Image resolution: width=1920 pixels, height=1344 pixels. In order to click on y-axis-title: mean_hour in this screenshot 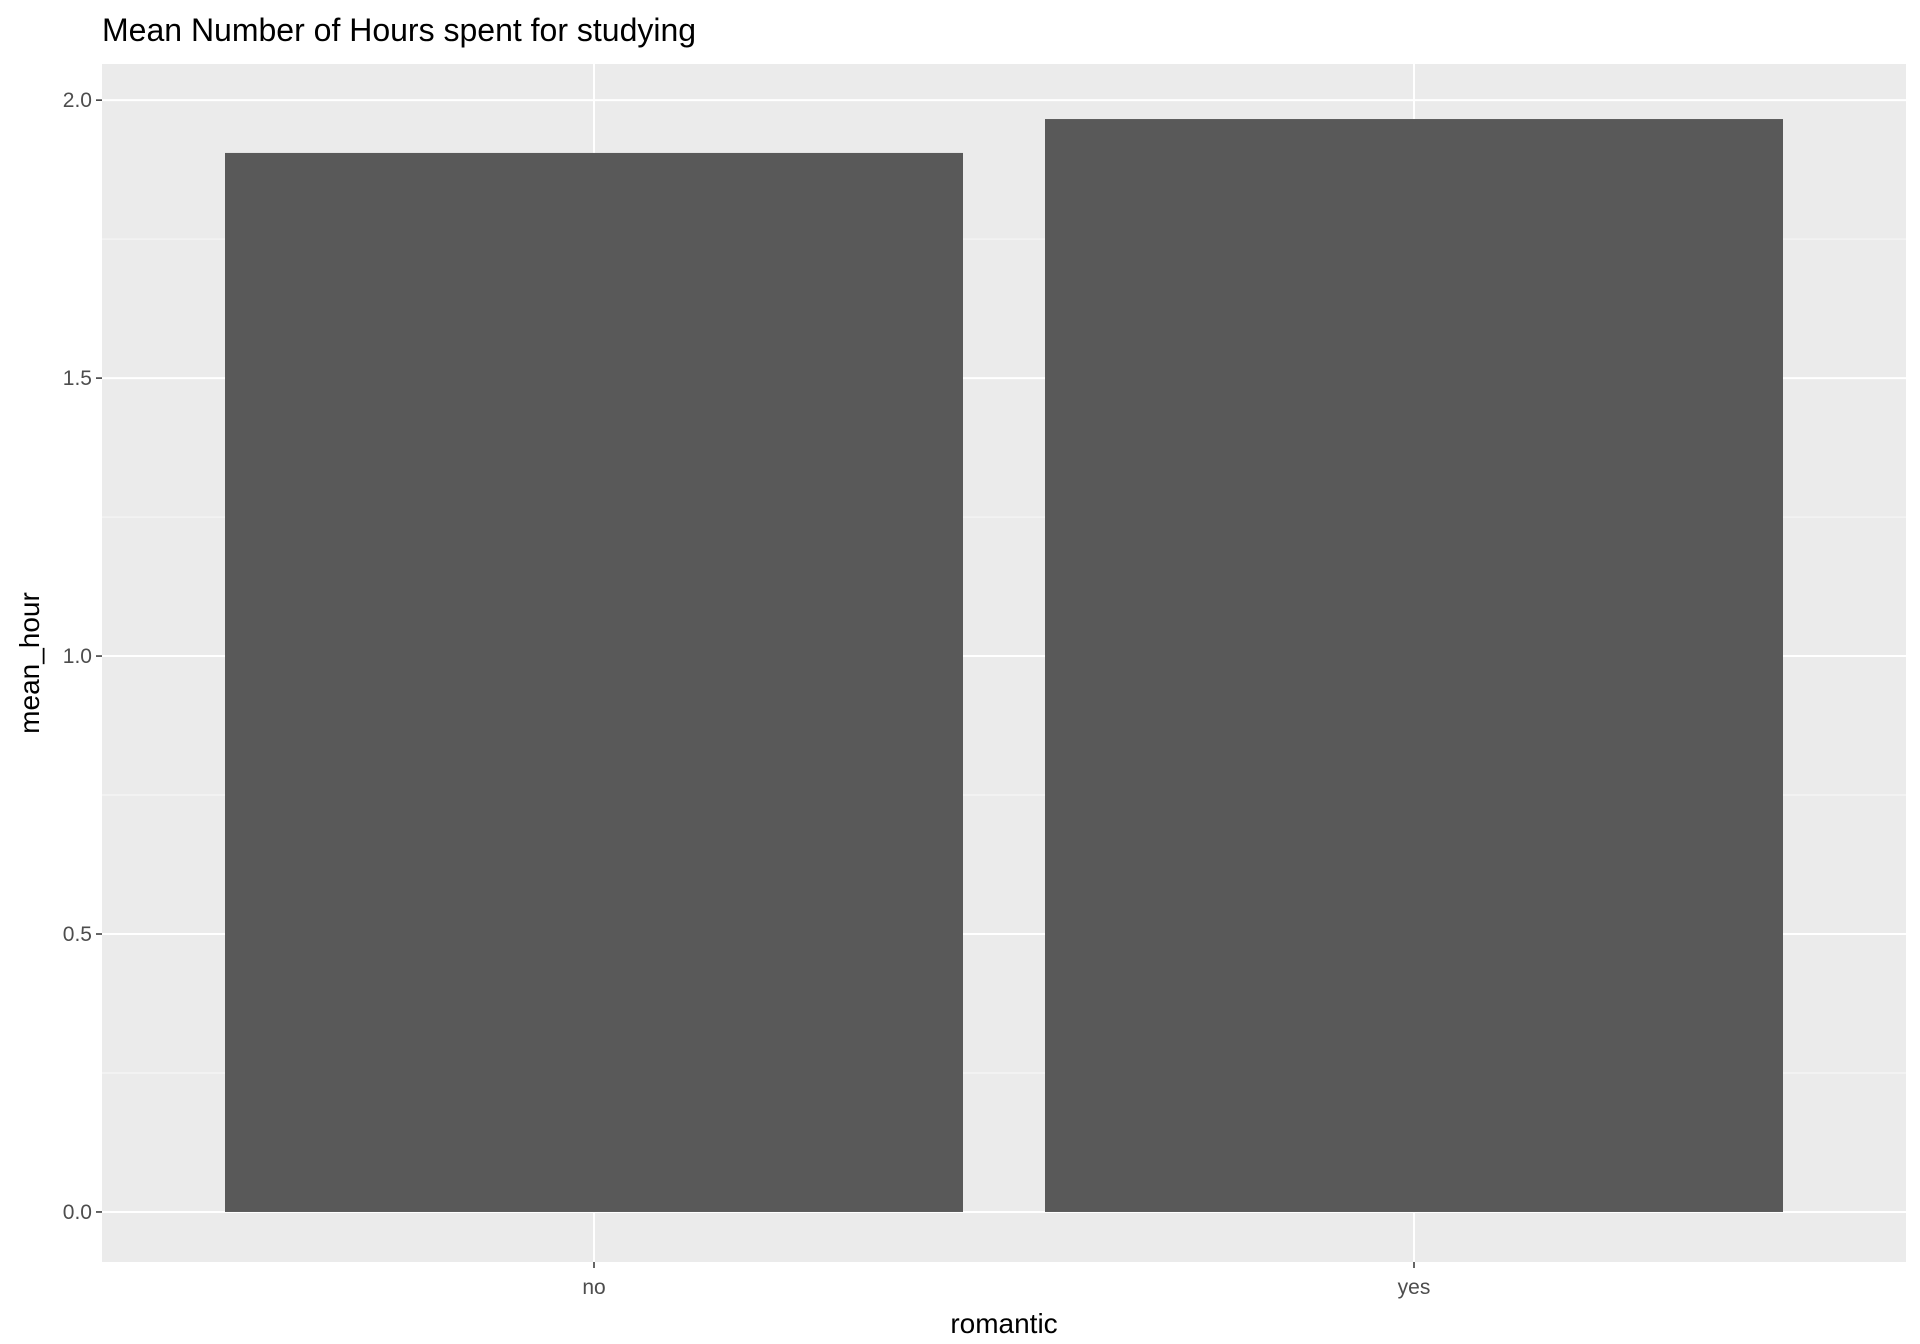, I will do `click(29, 663)`.